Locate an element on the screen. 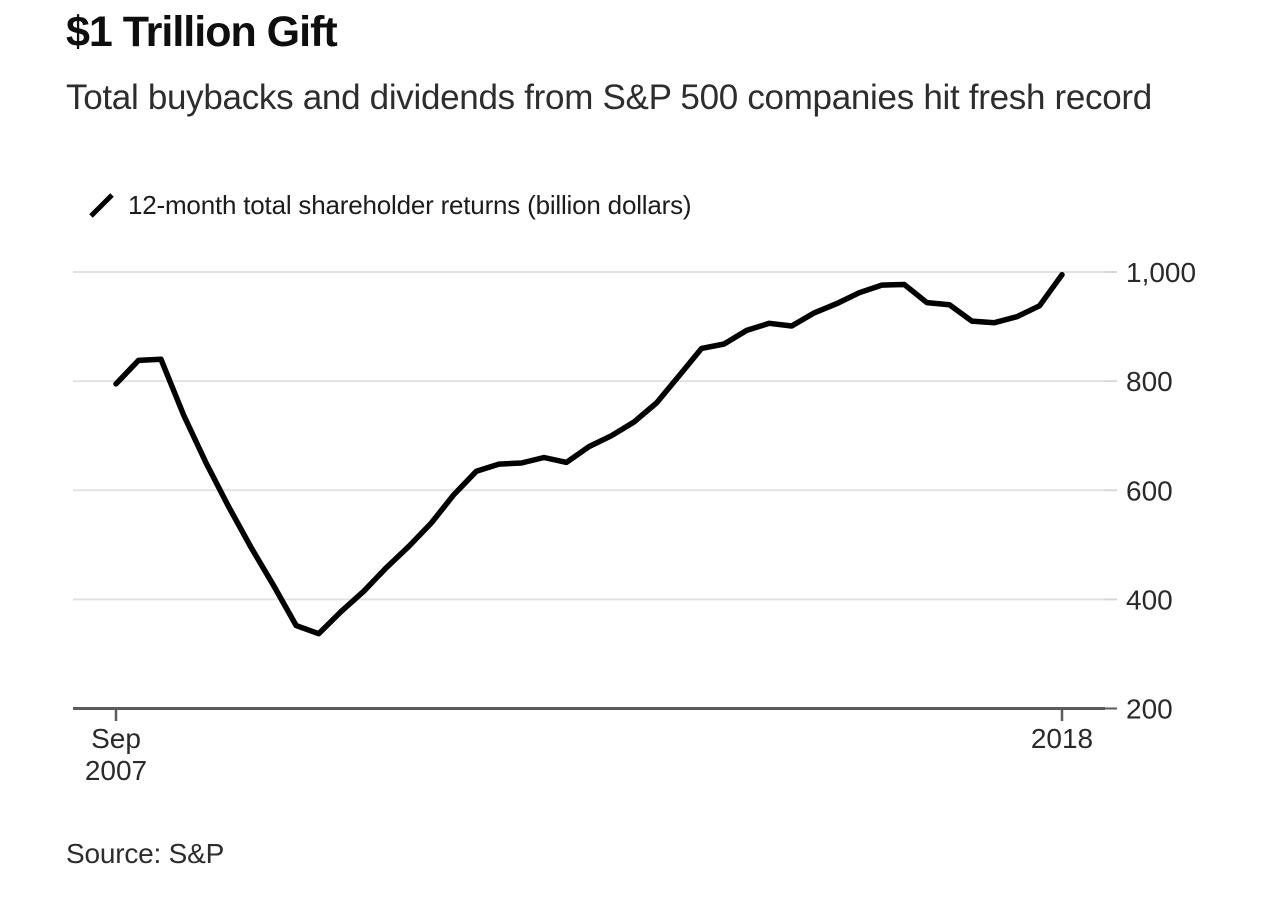 The width and height of the screenshot is (1280, 910). x-tick-label: 2007 is located at coordinates (116, 770).